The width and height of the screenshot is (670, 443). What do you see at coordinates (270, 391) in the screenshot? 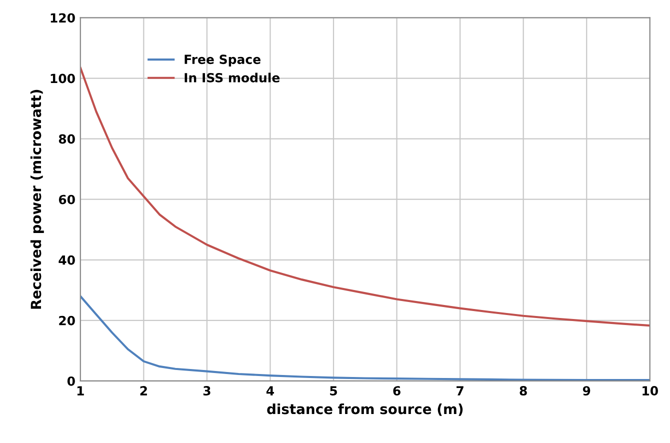
I see `x-tick-label: 4` at bounding box center [270, 391].